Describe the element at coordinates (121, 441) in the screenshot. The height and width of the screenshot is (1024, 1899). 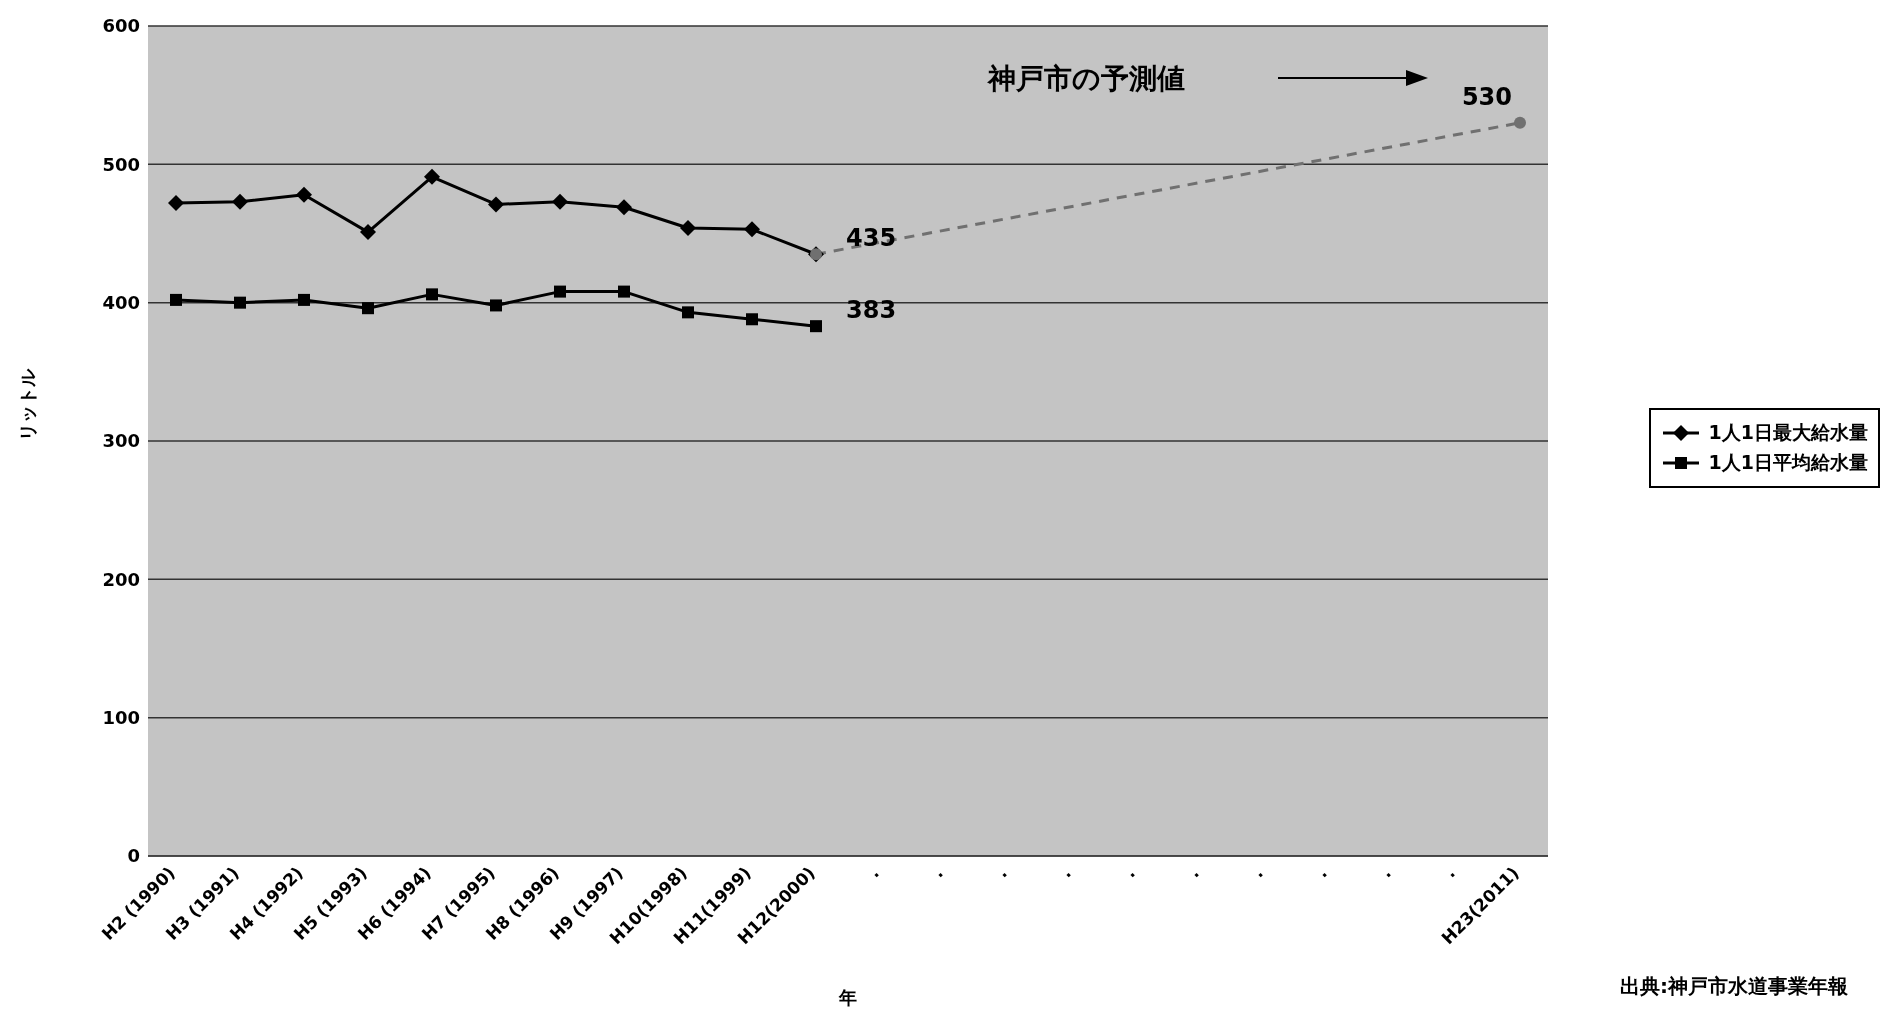
I see `y-tick-label: 300` at that location.